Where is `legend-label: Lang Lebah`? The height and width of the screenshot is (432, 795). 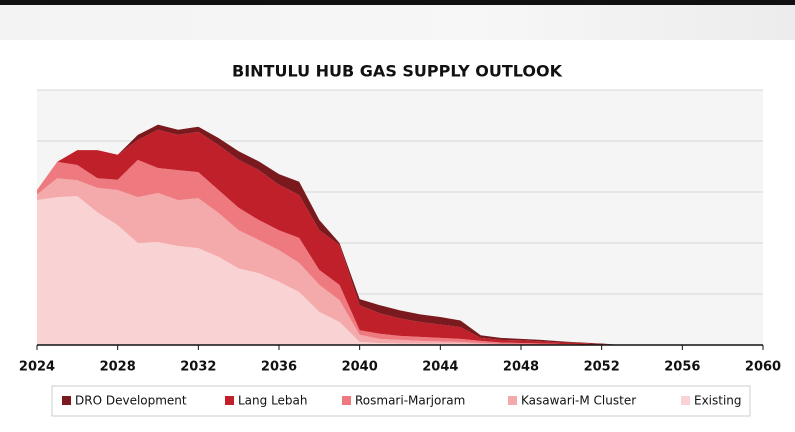
legend-label: Lang Lebah is located at coordinates (273, 401).